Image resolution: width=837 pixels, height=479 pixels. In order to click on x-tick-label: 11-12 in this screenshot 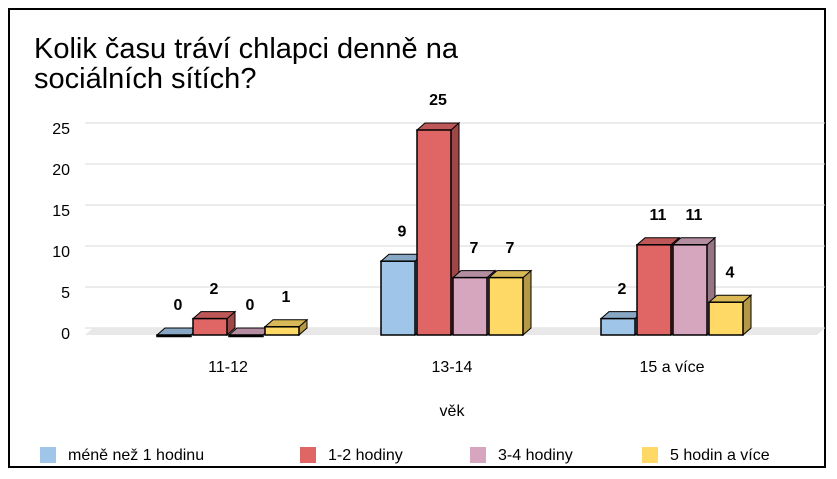, I will do `click(228, 367)`.